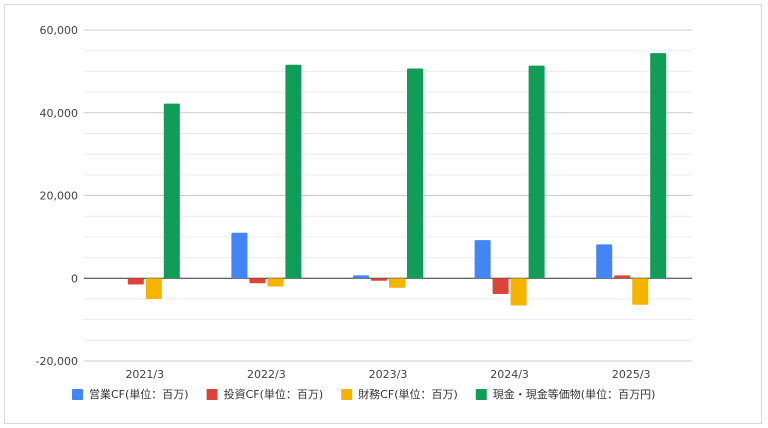 The width and height of the screenshot is (768, 428). Describe the element at coordinates (139, 394) in the screenshot. I see `legend-label: 営業CF(単位：百万)` at that location.